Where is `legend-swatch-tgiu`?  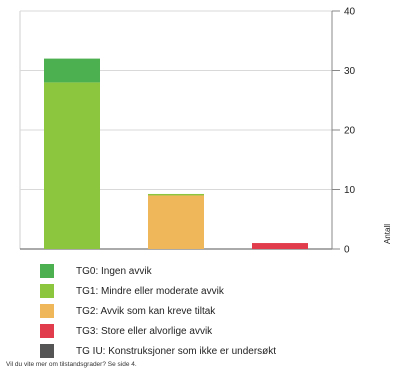 legend-swatch-tgiu is located at coordinates (47, 351).